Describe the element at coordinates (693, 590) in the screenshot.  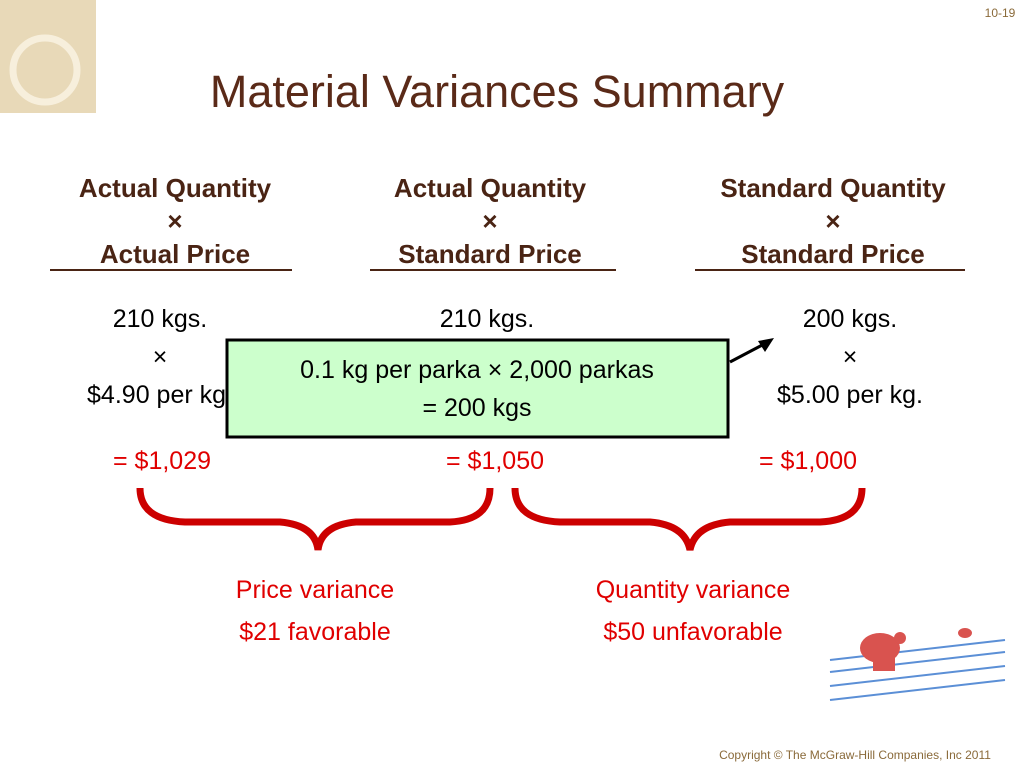
I see `variance-name: Quantity variance` at that location.